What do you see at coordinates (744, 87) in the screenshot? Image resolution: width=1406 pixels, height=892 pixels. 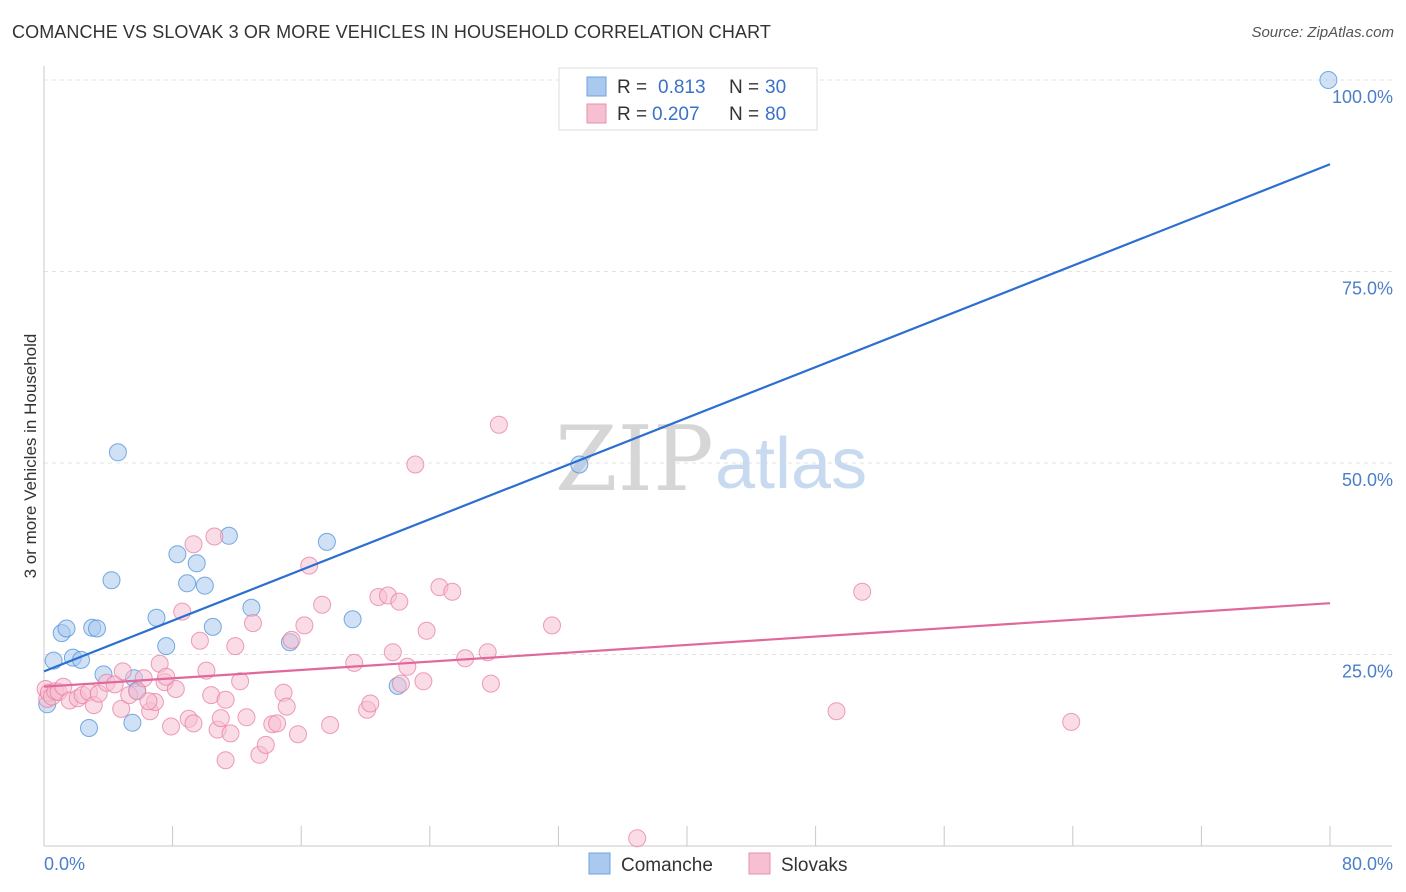 I see `legend-n-label-comanche: N =` at bounding box center [744, 87].